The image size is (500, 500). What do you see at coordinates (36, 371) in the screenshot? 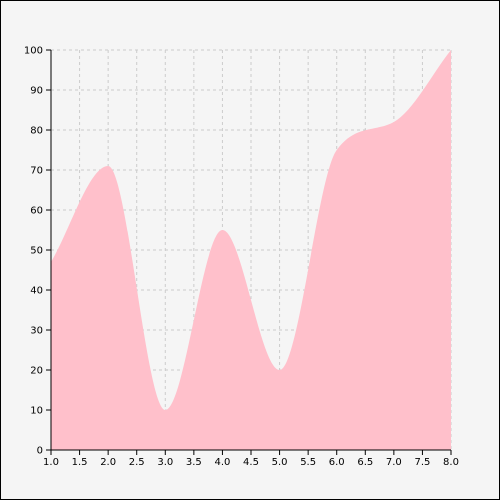
I see `y-tick-label-2: 20` at bounding box center [36, 371].